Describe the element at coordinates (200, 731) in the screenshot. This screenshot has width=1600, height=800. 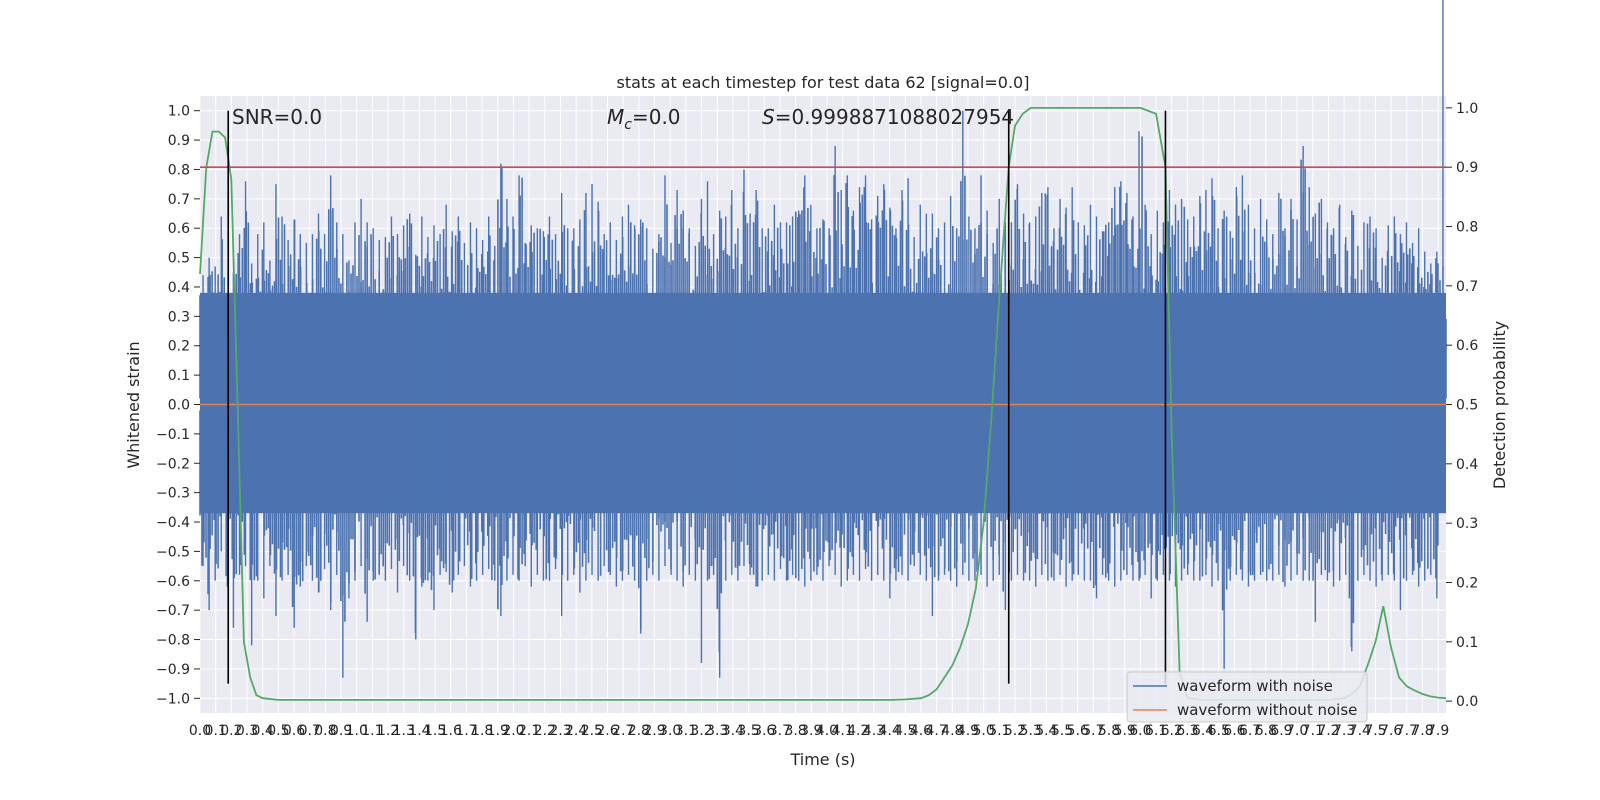
I see `x-tick-label: 0.0` at that location.